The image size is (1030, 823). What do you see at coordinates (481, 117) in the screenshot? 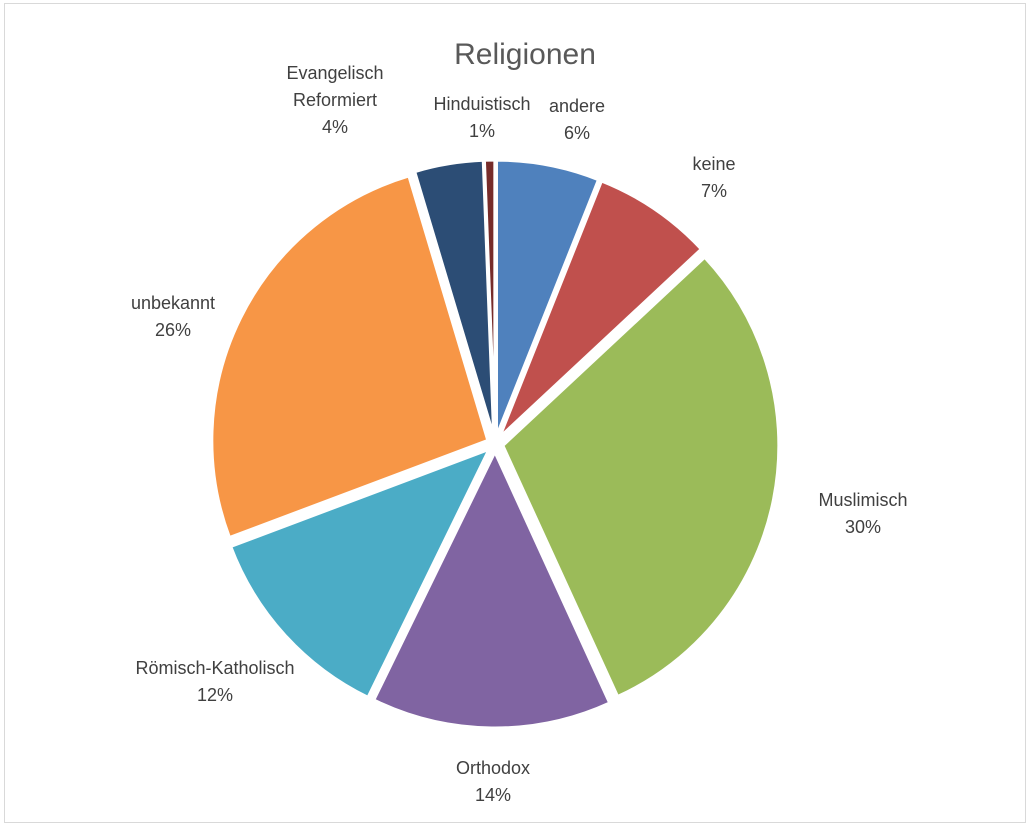
I see `slice-label-hinduistisch: Hinduistisch 1%` at bounding box center [481, 117].